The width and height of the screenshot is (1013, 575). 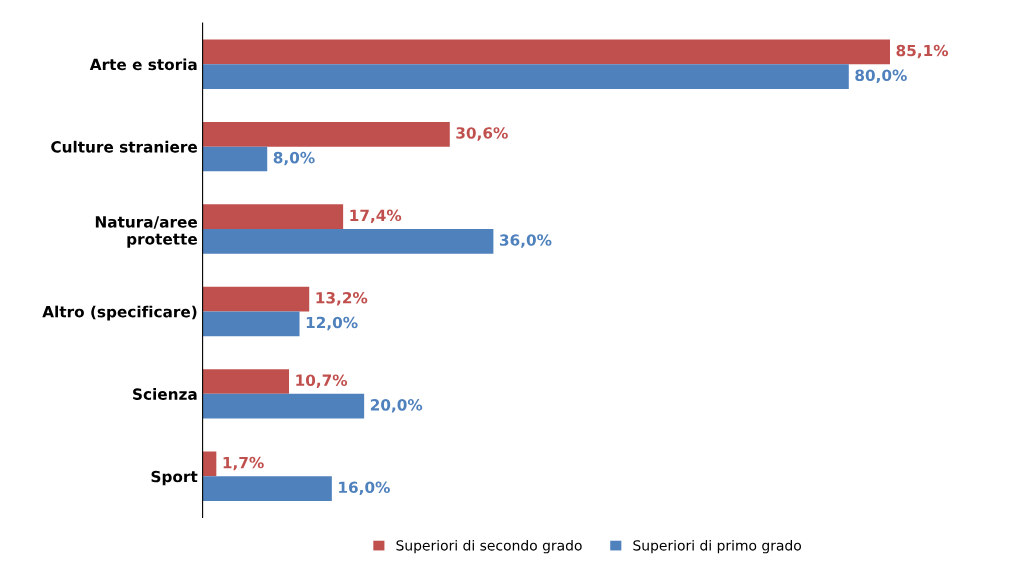 What do you see at coordinates (165, 394) in the screenshot?
I see `y-tick-label: Scienza` at bounding box center [165, 394].